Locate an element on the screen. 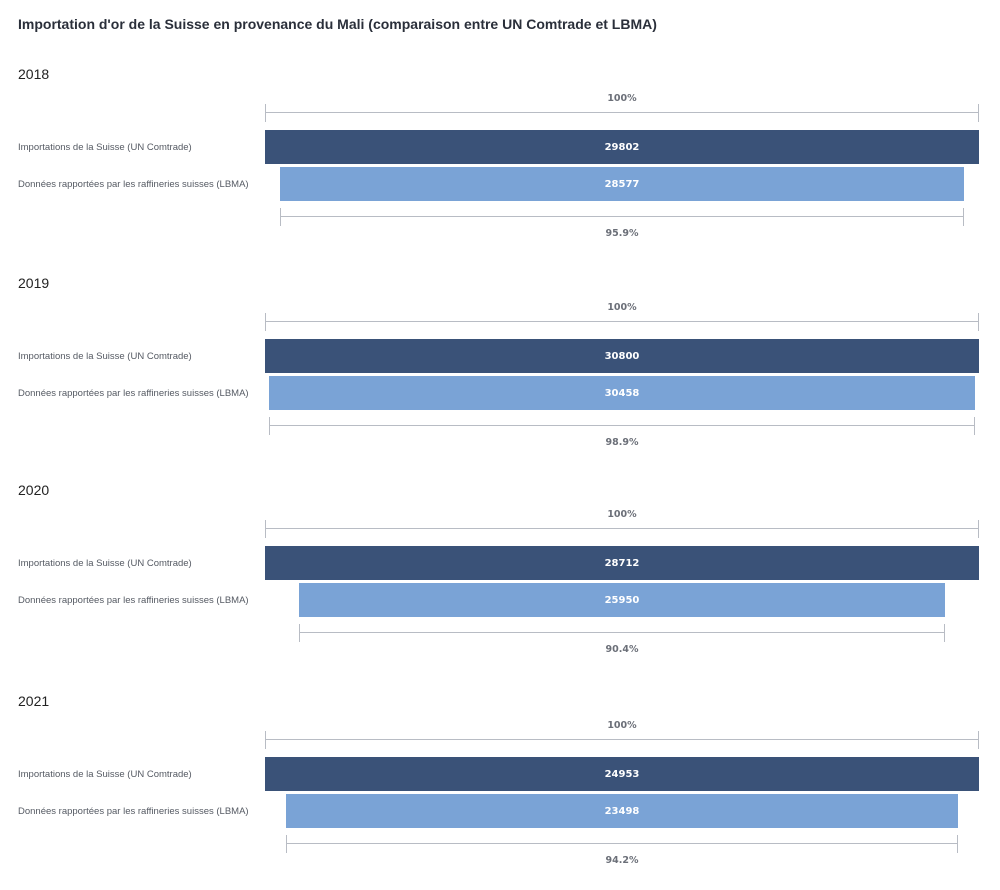 This screenshot has width=1000, height=890. panel-2018-bottom-bracket-line is located at coordinates (622, 216).